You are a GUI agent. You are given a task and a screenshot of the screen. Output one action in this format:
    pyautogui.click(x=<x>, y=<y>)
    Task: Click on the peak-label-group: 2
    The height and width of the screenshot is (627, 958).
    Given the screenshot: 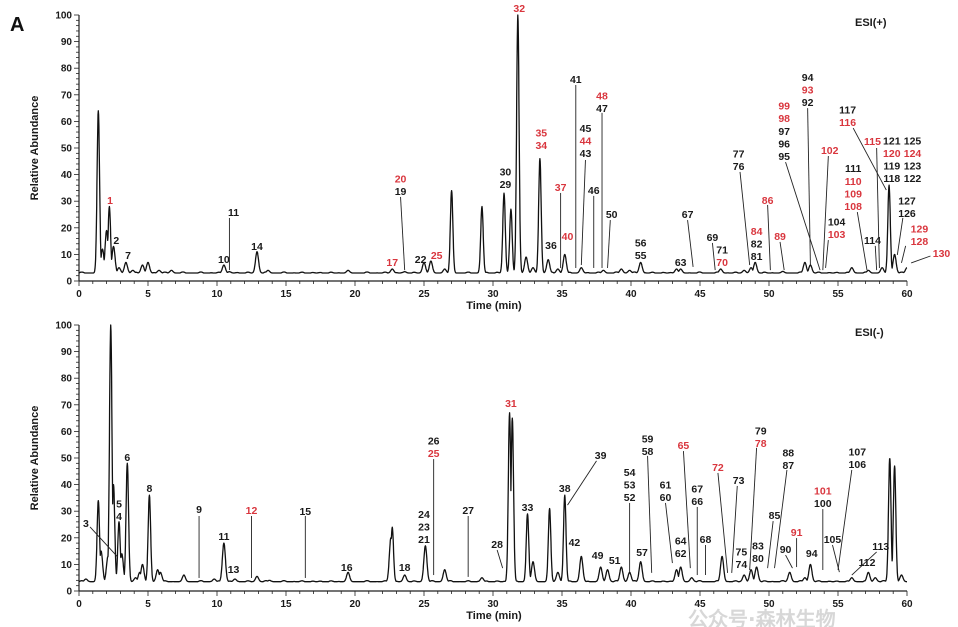 What is the action you would take?
    pyautogui.click(x=116, y=241)
    